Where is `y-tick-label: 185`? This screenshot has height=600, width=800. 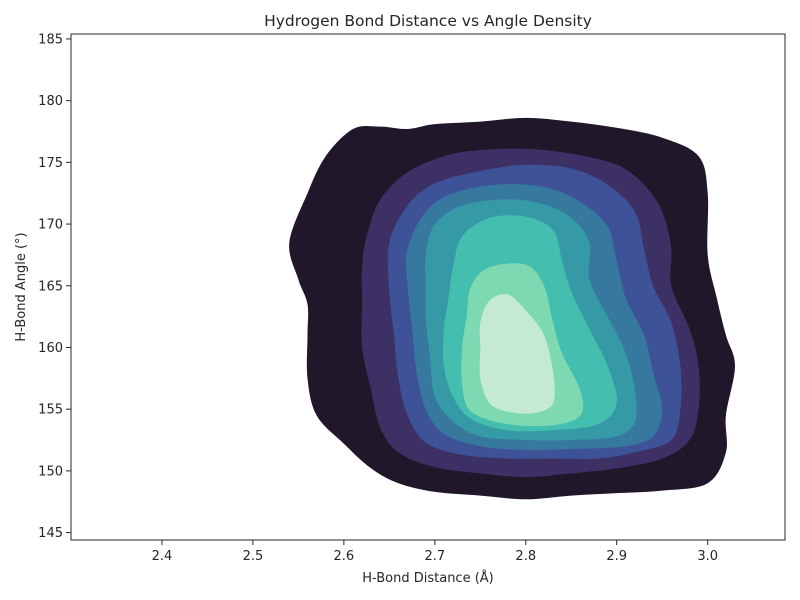 y-tick-label: 185 is located at coordinates (50, 39).